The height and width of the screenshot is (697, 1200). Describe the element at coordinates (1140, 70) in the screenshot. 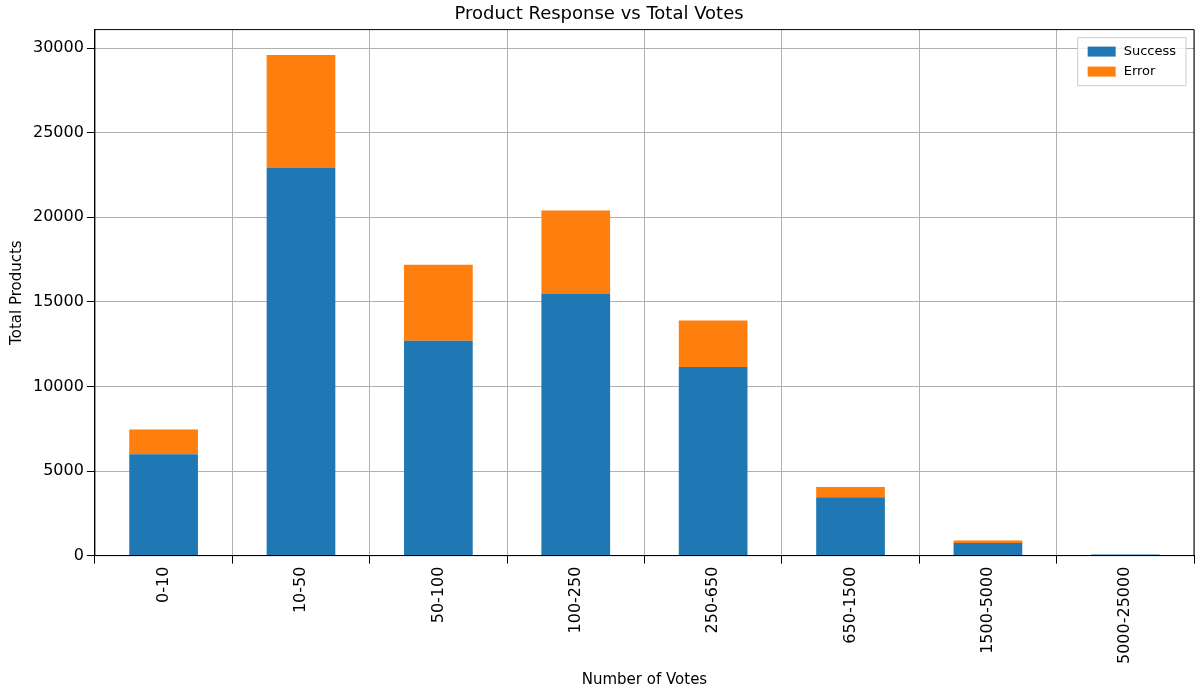

I see `legend-label: Error` at that location.